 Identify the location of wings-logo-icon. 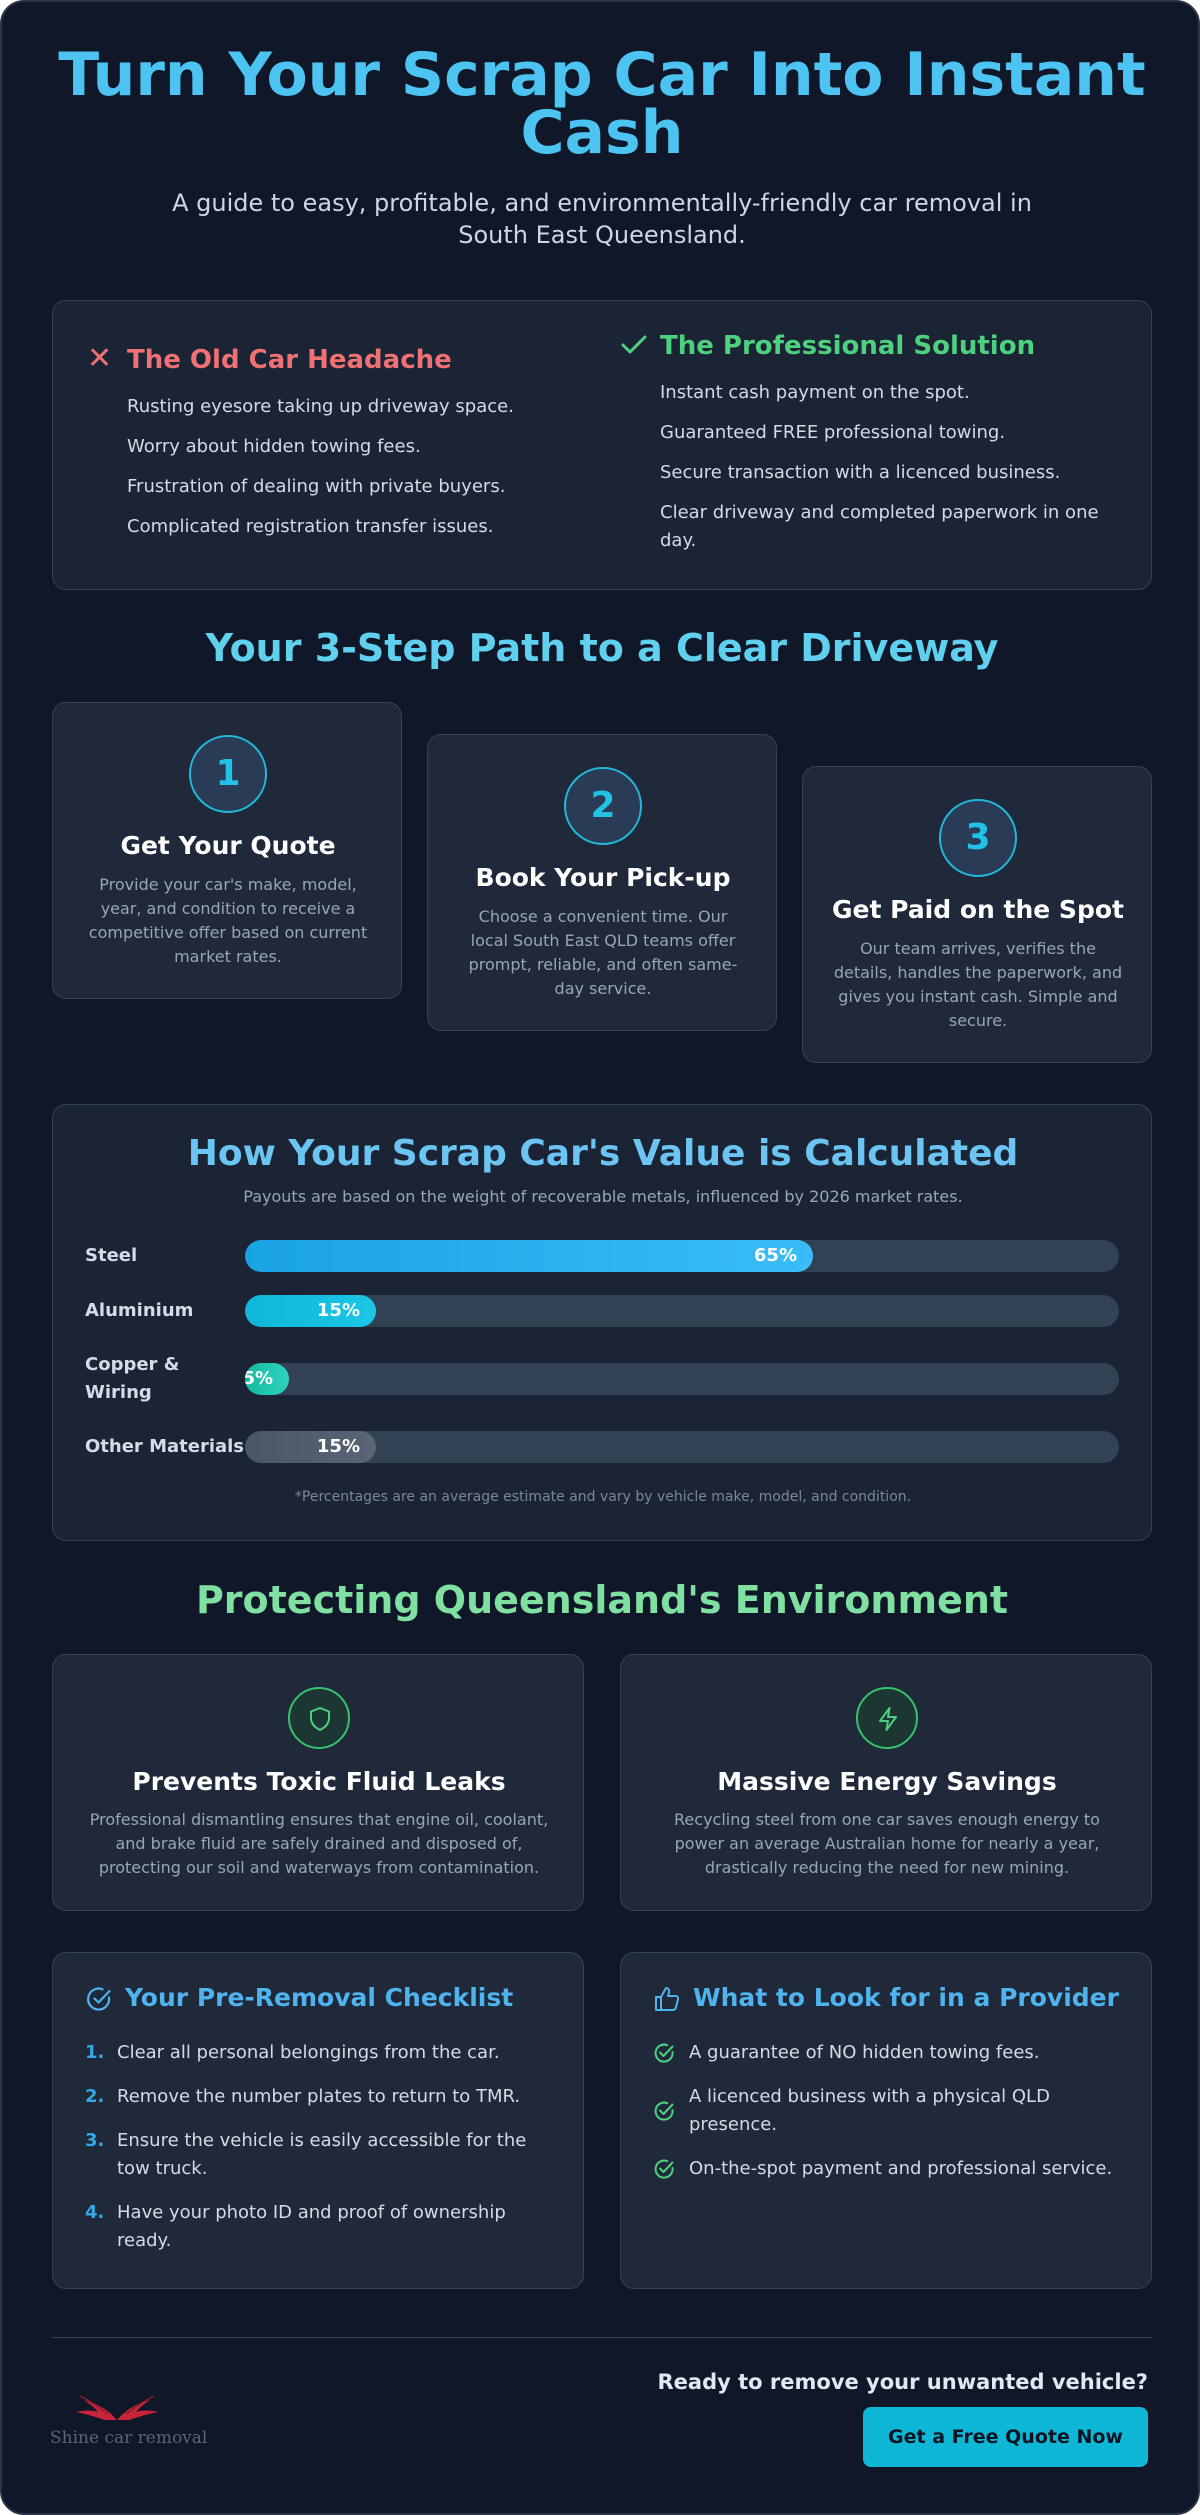
(117, 2407).